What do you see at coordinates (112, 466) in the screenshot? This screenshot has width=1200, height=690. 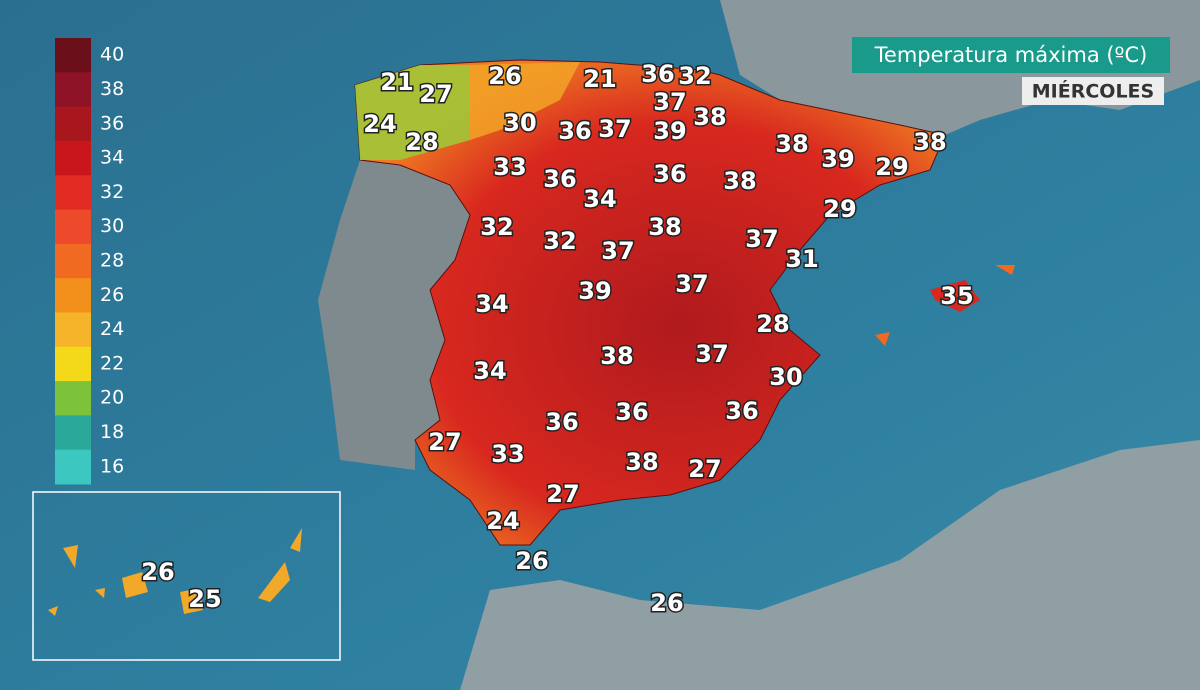 I see `legend-label: 16` at bounding box center [112, 466].